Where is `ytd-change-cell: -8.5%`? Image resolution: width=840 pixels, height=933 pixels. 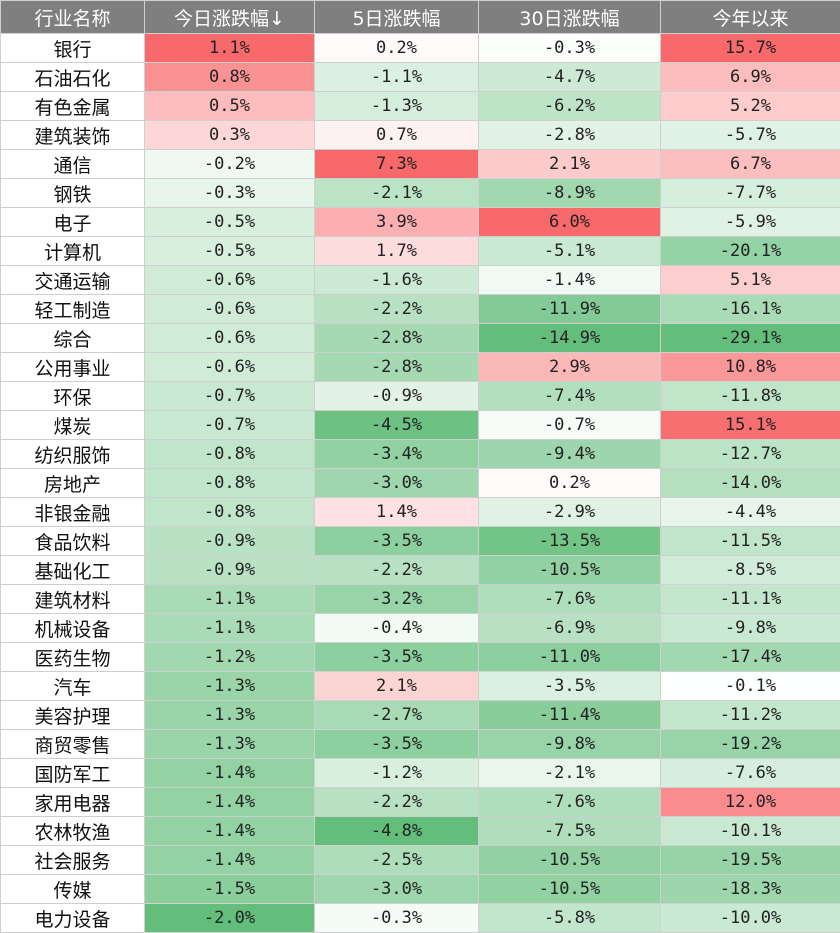 ytd-change-cell: -8.5% is located at coordinates (750, 570).